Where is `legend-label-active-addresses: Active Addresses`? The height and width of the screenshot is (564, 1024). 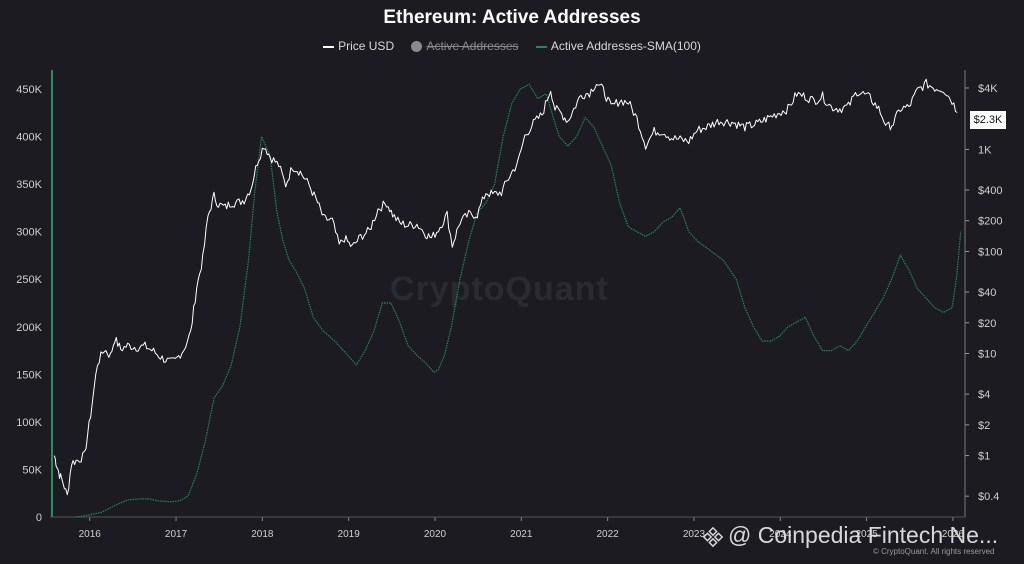
legend-label-active-addresses: Active Addresses is located at coordinates (472, 45).